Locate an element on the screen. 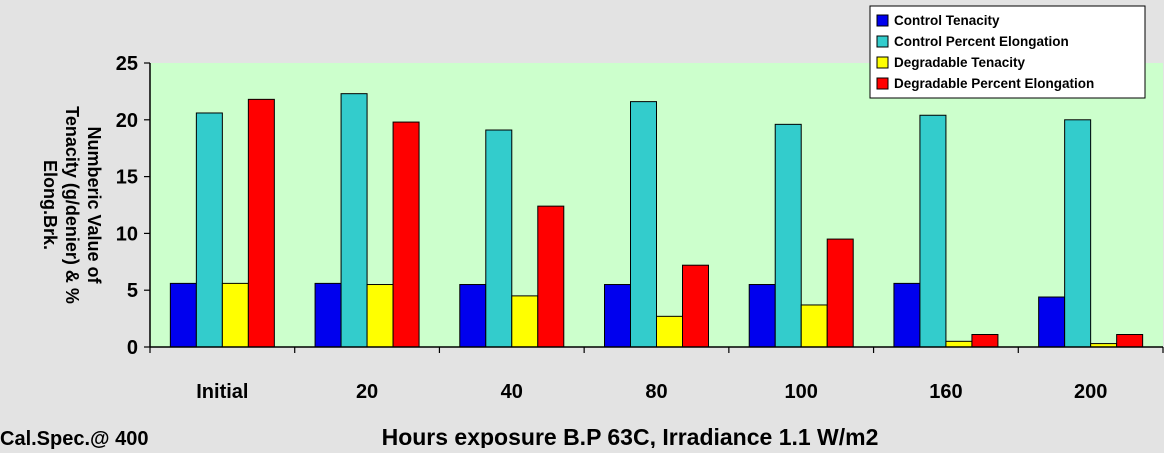 This screenshot has width=1164, height=453. x-tick-label: Initial is located at coordinates (222, 392).